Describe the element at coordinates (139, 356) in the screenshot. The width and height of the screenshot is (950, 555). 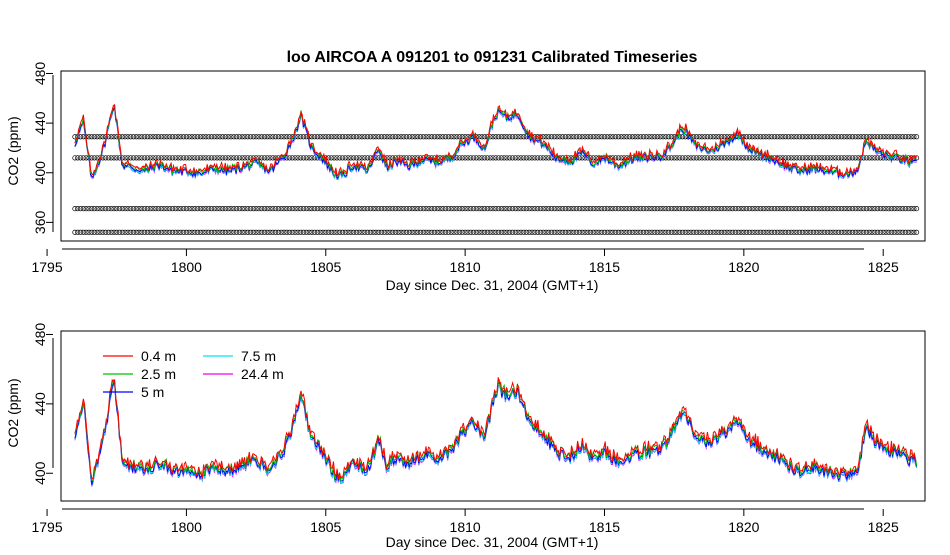
I see `legend-entry-0.4m: 0.4 m` at that location.